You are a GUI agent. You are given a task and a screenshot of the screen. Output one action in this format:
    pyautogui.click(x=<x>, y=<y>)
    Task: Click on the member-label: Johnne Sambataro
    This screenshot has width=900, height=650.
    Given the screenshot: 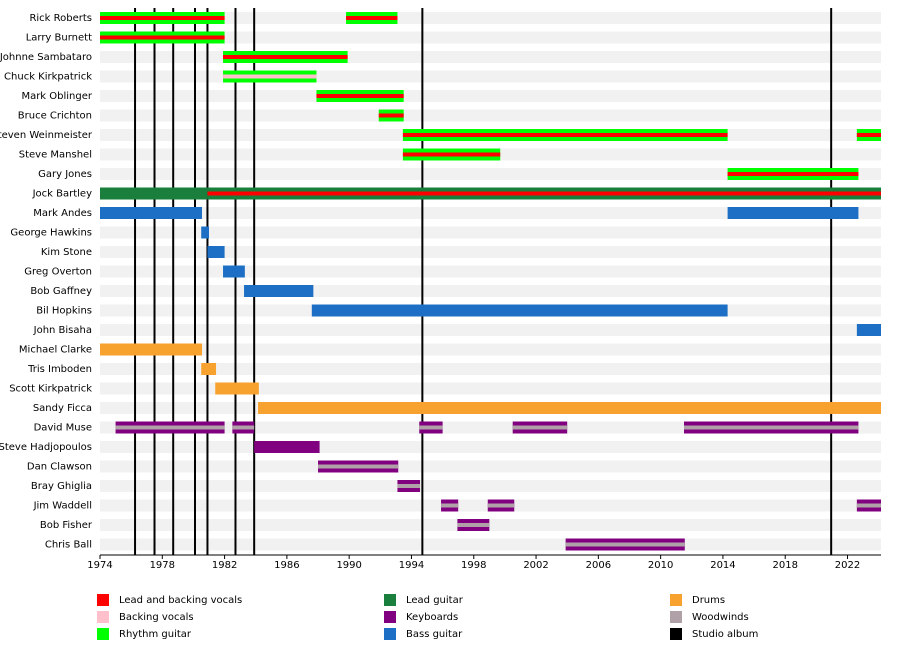 What is the action you would take?
    pyautogui.click(x=46, y=57)
    